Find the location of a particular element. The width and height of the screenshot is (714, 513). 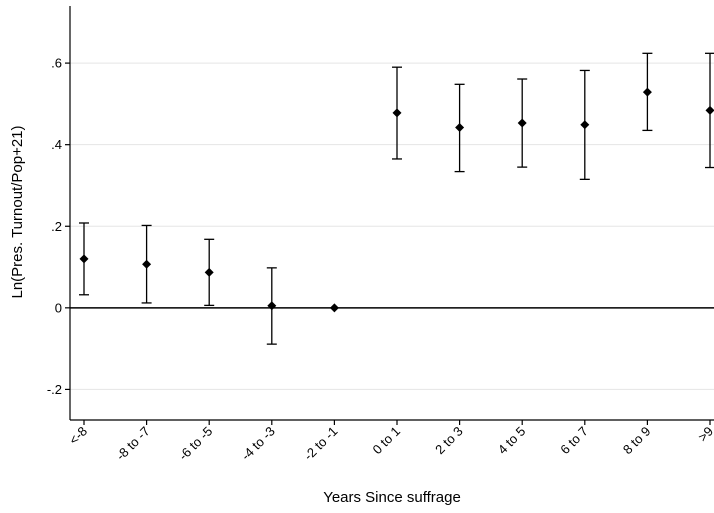

y-tick-label-1: 0 is located at coordinates (58, 307).